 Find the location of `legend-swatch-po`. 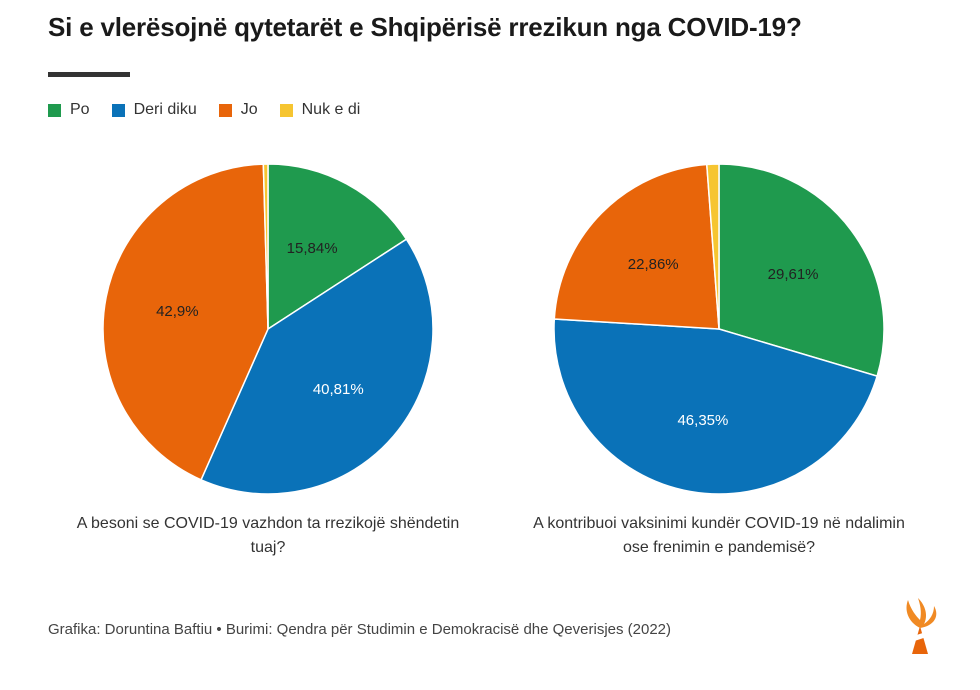

legend-swatch-po is located at coordinates (54, 110).